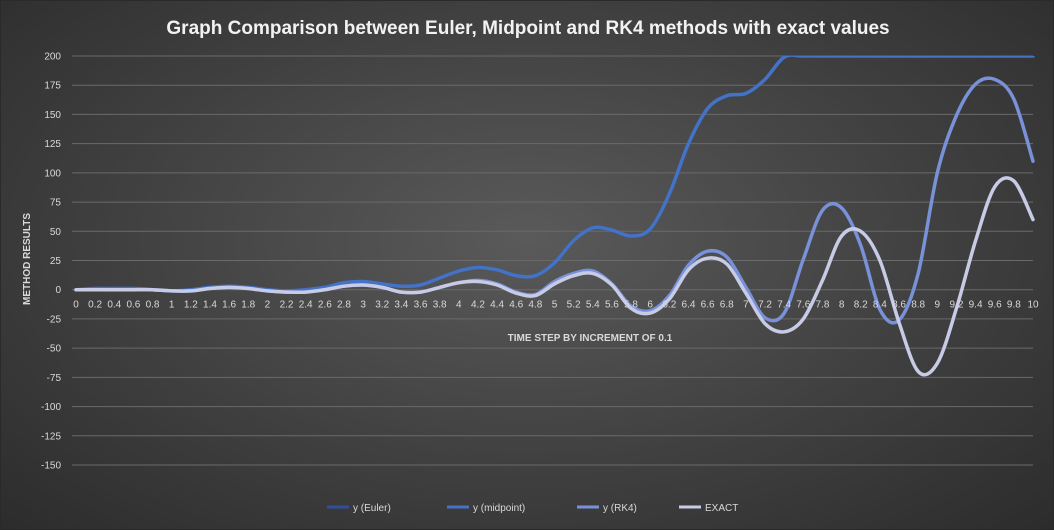 The width and height of the screenshot is (1054, 531). I want to click on y-tick-label: 0, so click(58, 290).